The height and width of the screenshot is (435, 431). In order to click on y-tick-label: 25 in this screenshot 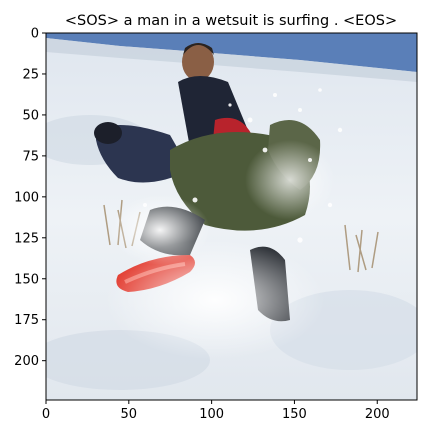, I will do `click(30, 74)`.